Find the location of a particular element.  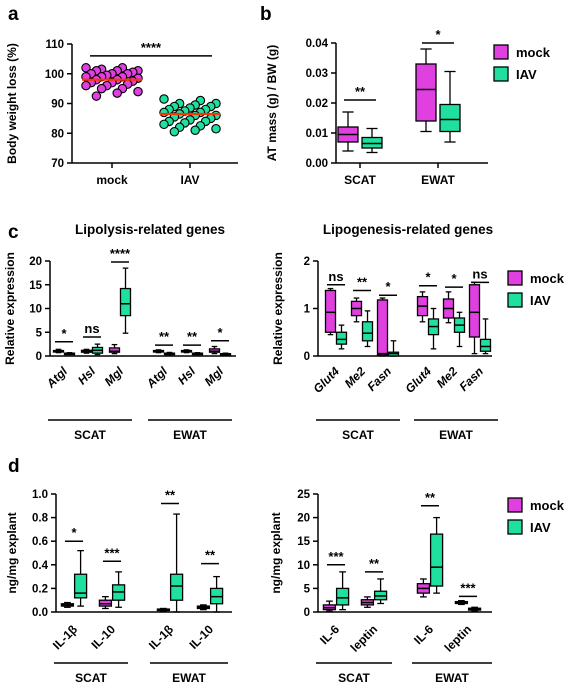

y-axis-title: Body weight loss (%) is located at coordinates (12, 103).